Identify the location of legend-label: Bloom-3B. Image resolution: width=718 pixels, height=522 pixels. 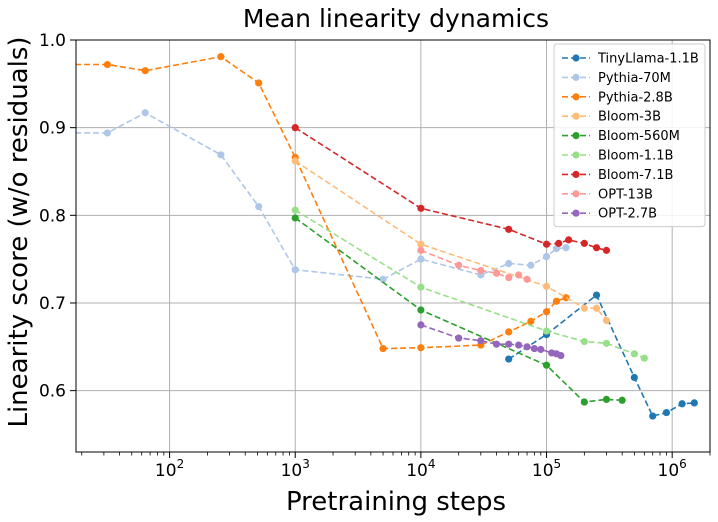
(629, 117).